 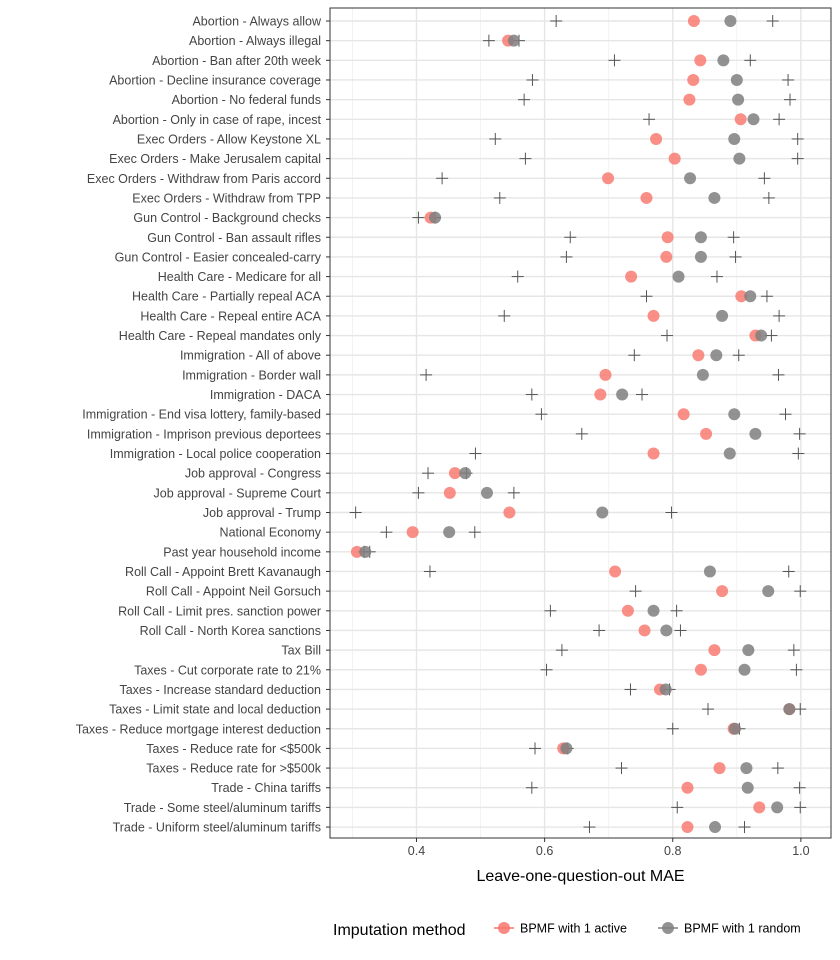 What do you see at coordinates (215, 454) in the screenshot?
I see `category-label: Immigration - Local police cooperation` at bounding box center [215, 454].